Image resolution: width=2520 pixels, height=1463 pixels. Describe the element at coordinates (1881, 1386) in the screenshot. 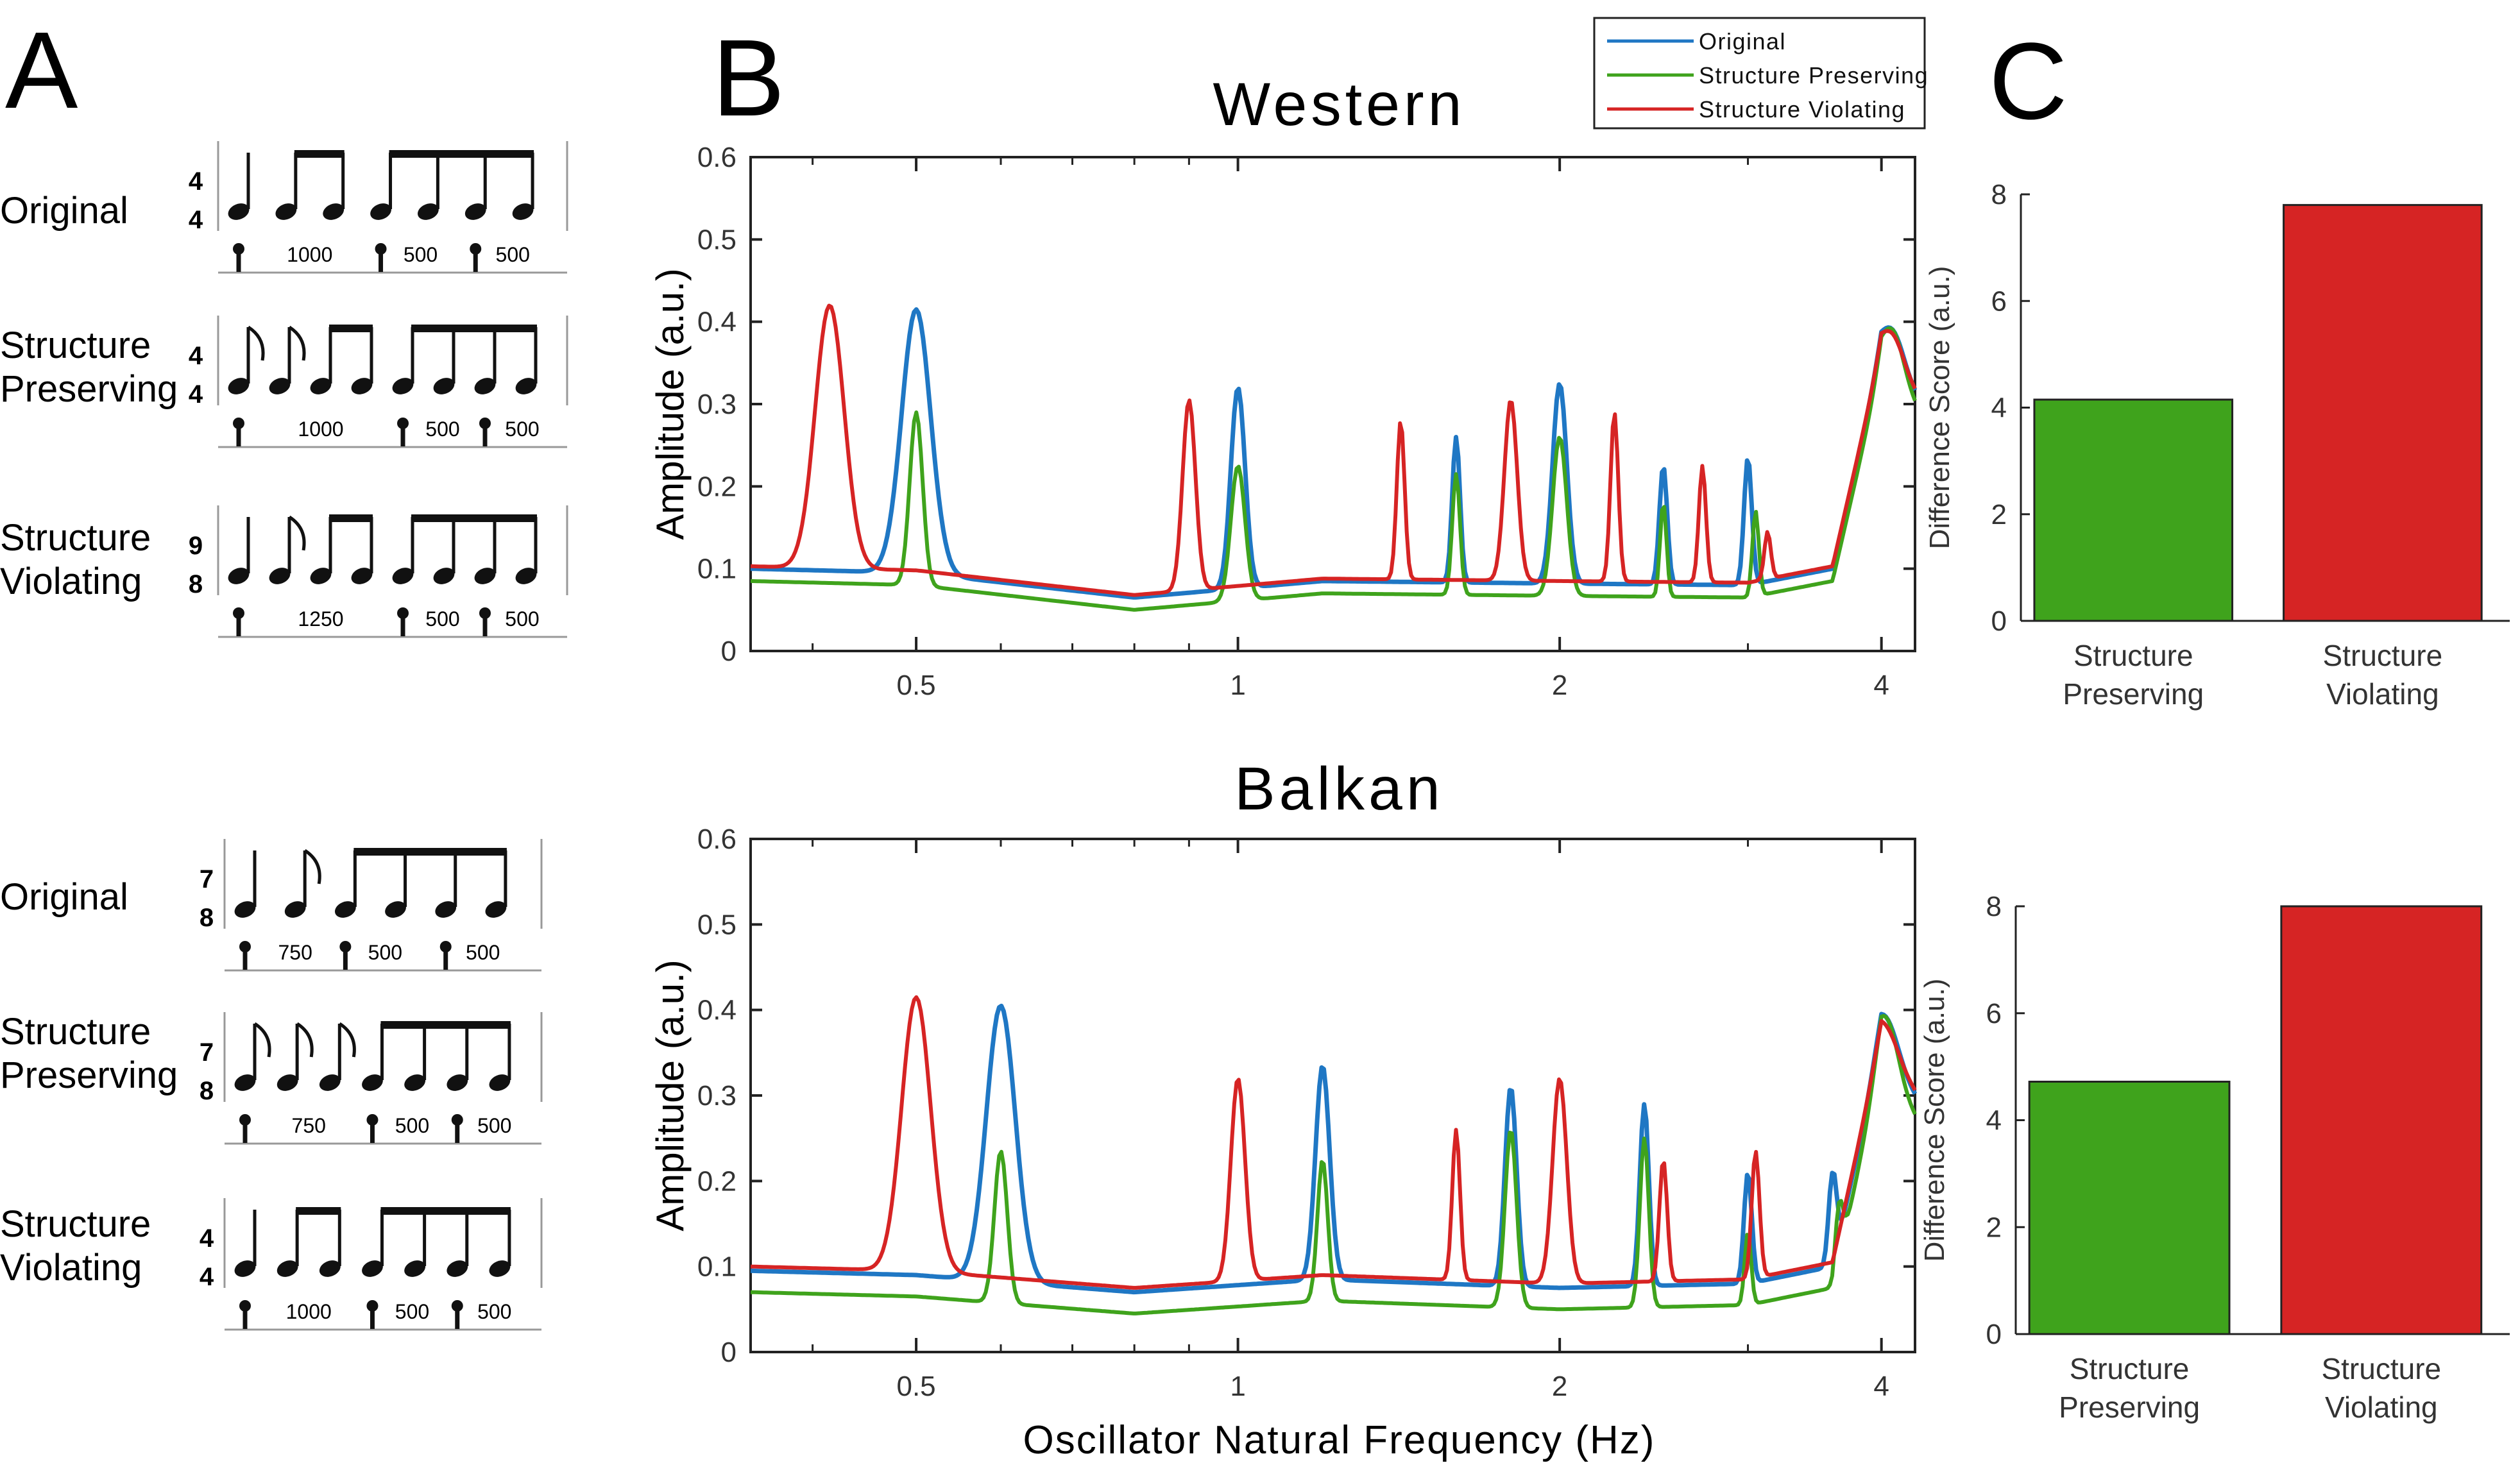

I see `x-tick-label: 4` at that location.